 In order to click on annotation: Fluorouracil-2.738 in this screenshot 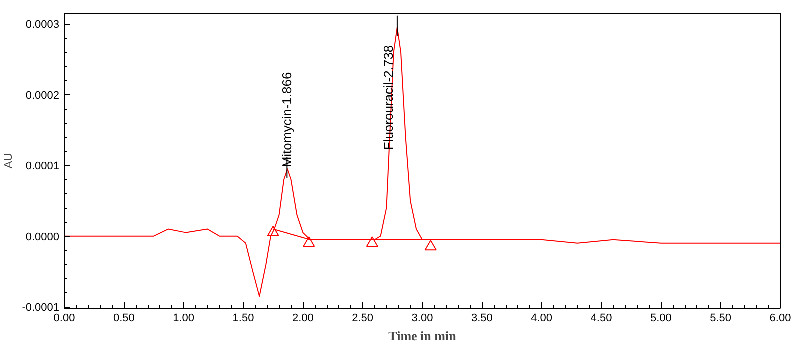, I will do `click(388, 97)`.